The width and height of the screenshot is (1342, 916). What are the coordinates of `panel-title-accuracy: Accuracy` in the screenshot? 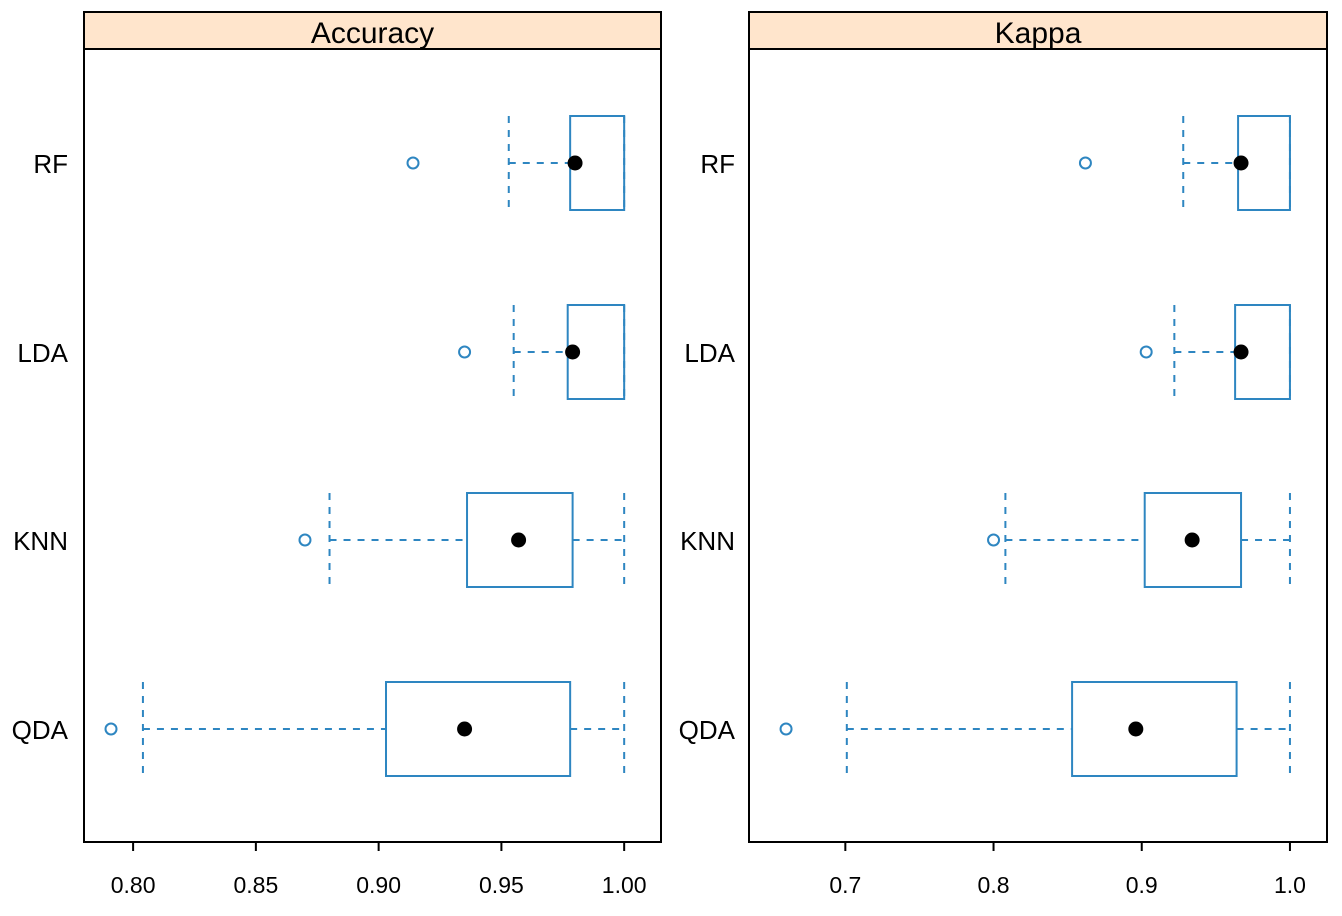 It's located at (372, 33).